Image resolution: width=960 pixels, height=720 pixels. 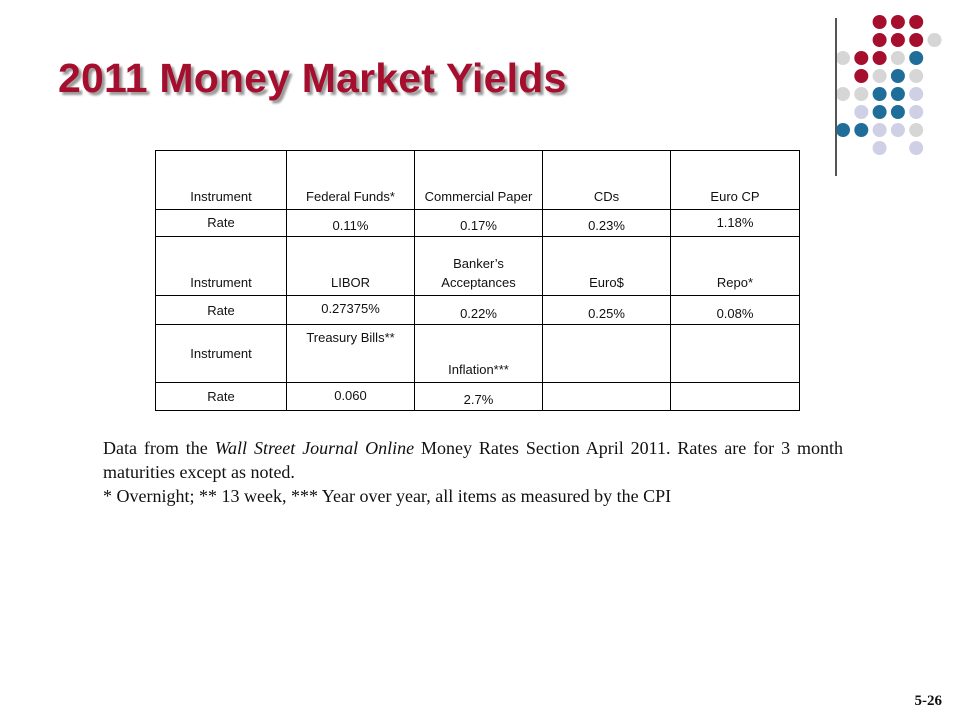 I want to click on decorative-divider-line, so click(x=836, y=97).